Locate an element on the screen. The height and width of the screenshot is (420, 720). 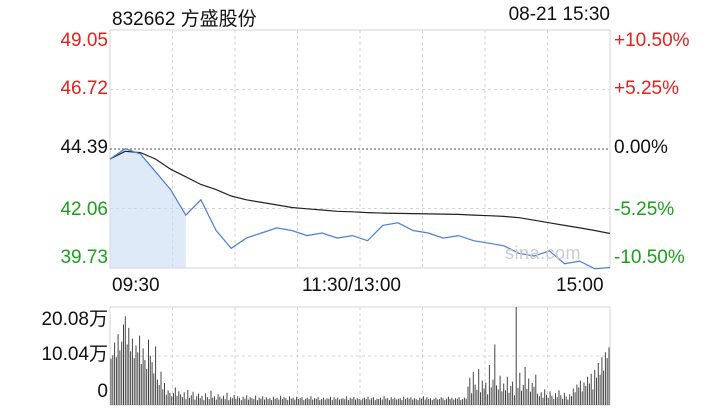
chart-datetime: 08-21 15:30 is located at coordinates (559, 14).